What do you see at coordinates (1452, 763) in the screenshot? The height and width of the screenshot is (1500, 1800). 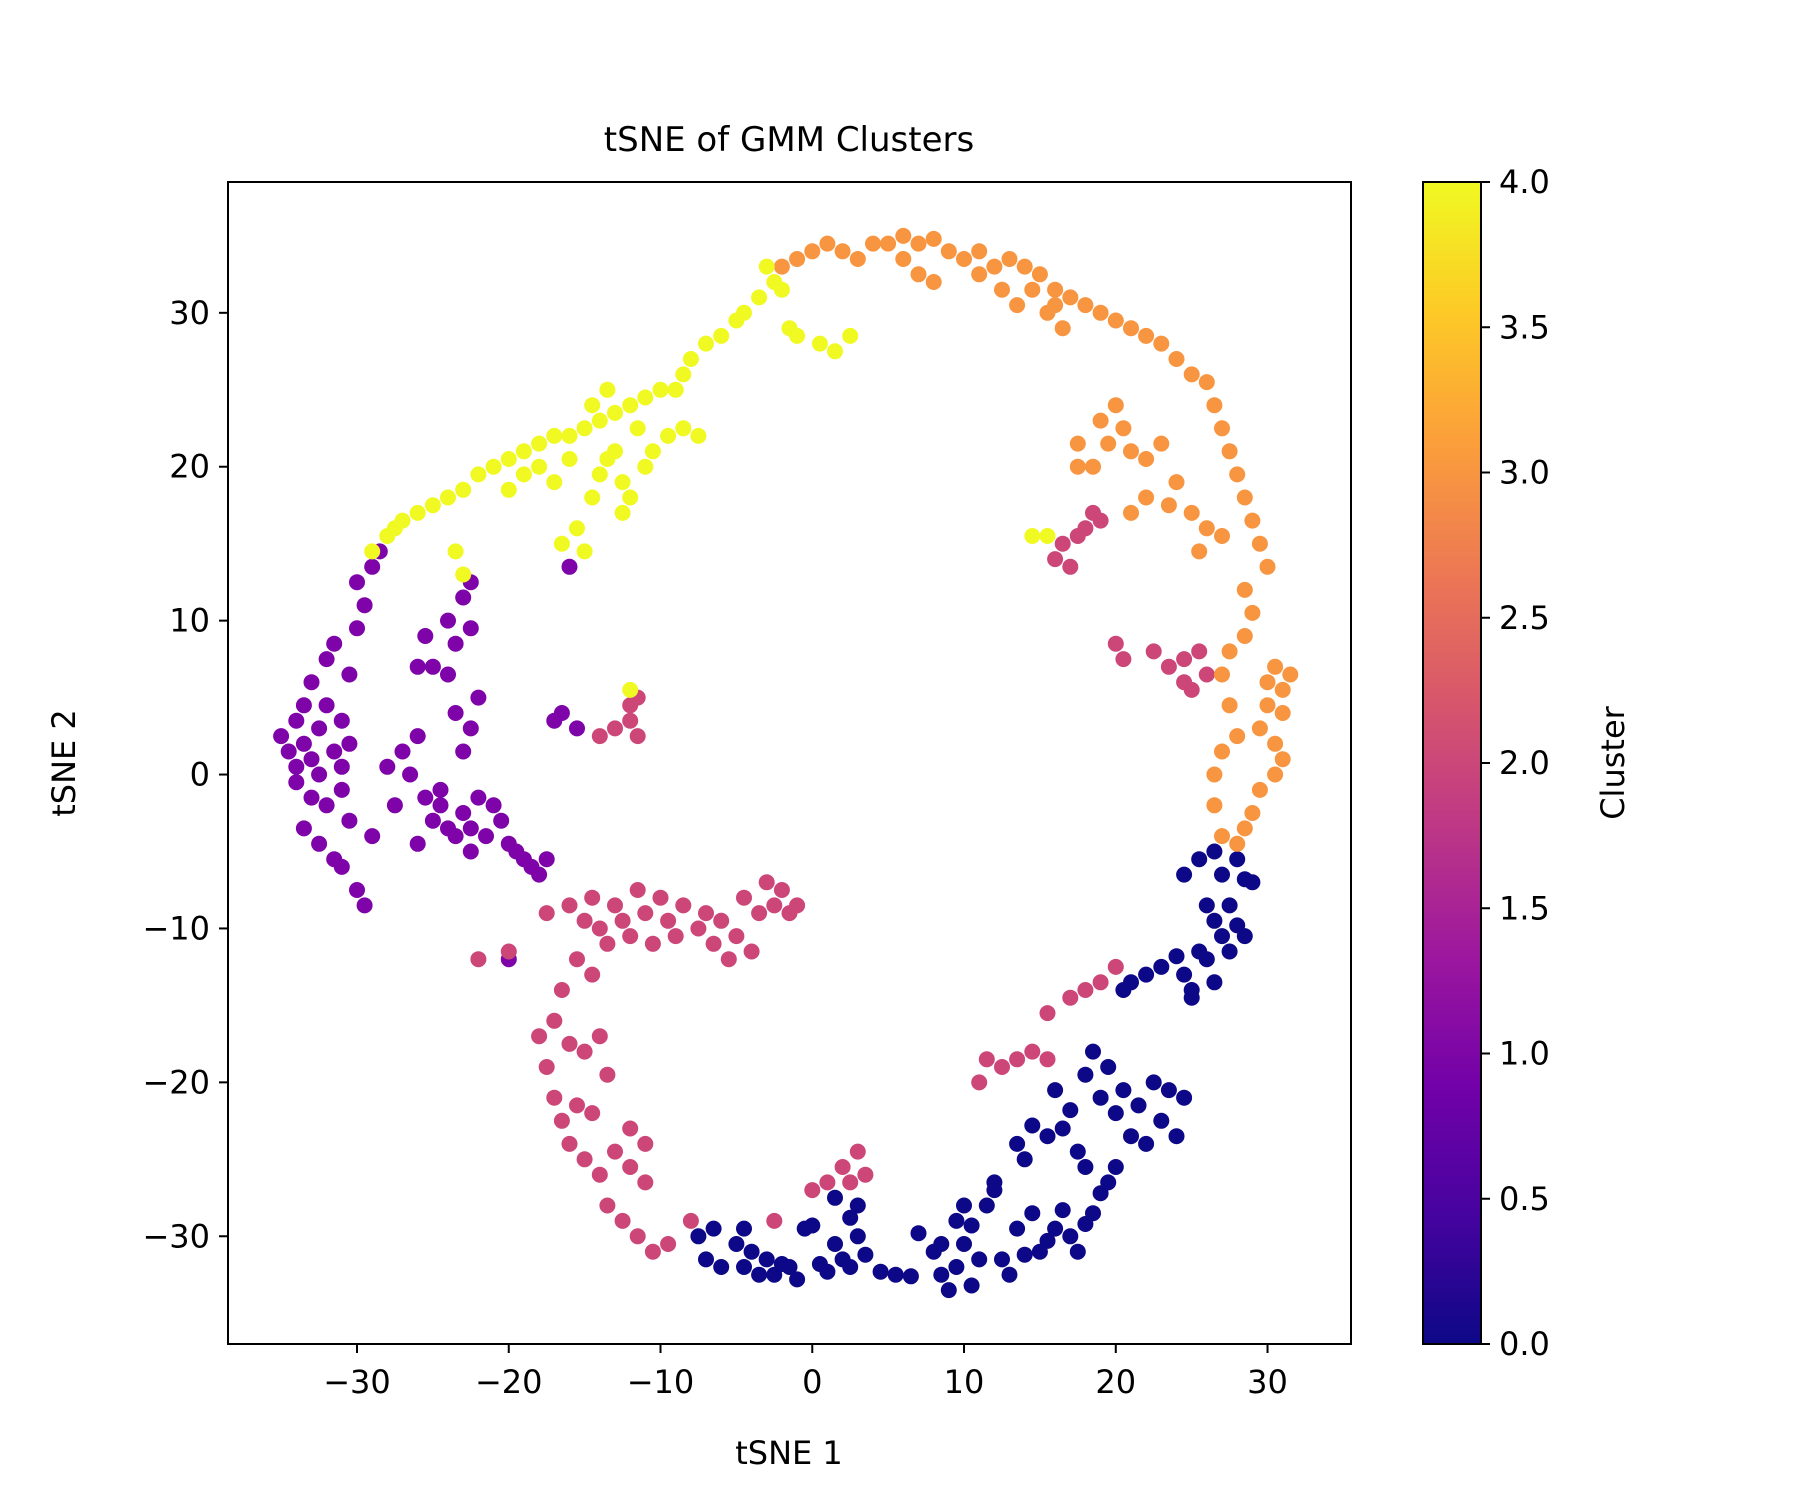 I see `colorbar` at bounding box center [1452, 763].